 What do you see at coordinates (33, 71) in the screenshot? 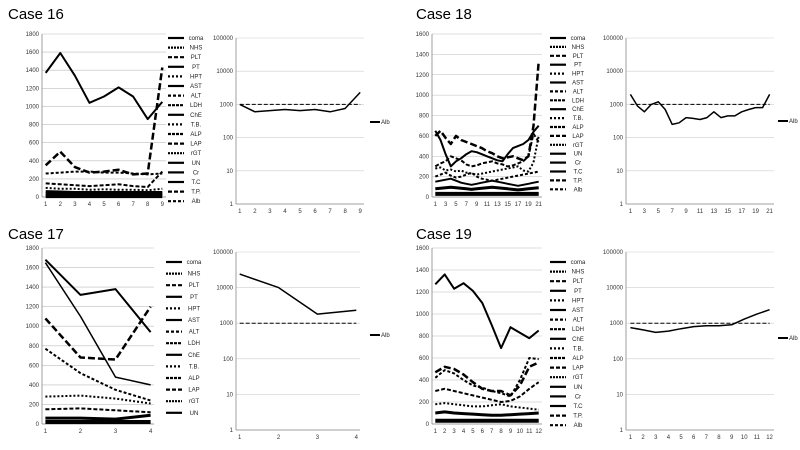
I see `y-tick-label: 1400` at bounding box center [33, 71].